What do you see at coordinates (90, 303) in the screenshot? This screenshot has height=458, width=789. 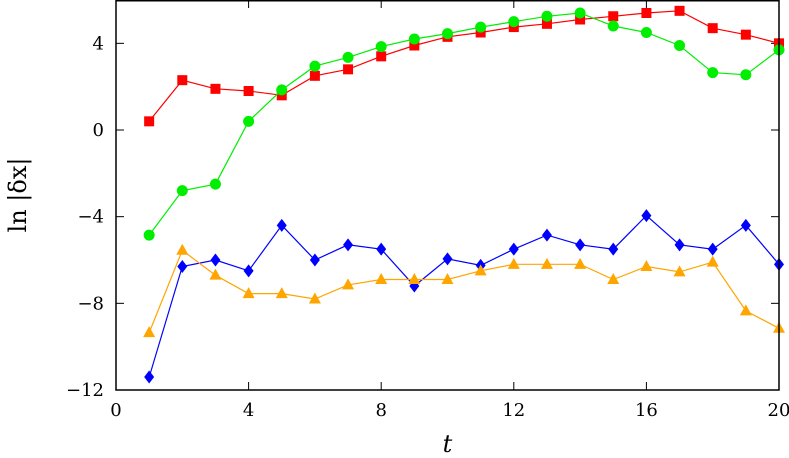 I see `y-tick-label: −8` at bounding box center [90, 303].